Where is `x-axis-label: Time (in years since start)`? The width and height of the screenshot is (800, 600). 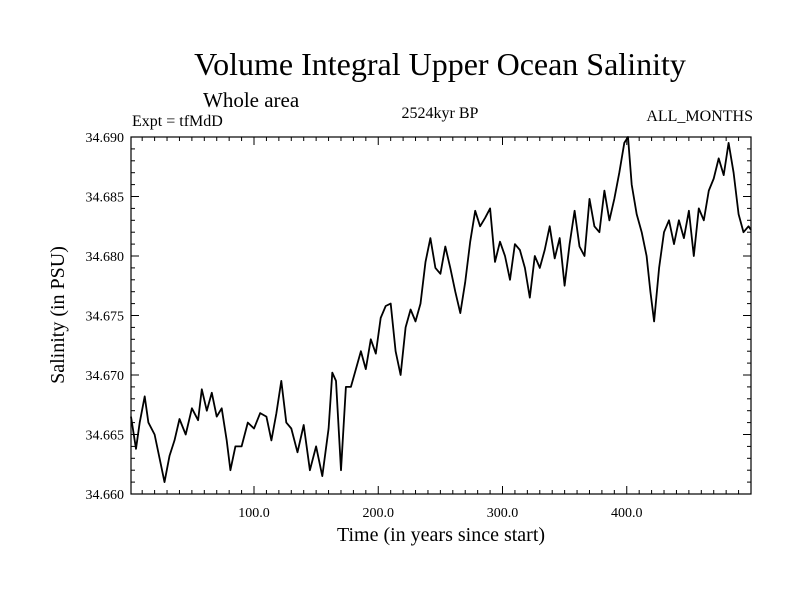 x-axis-label: Time (in years since start) is located at coordinates (441, 535).